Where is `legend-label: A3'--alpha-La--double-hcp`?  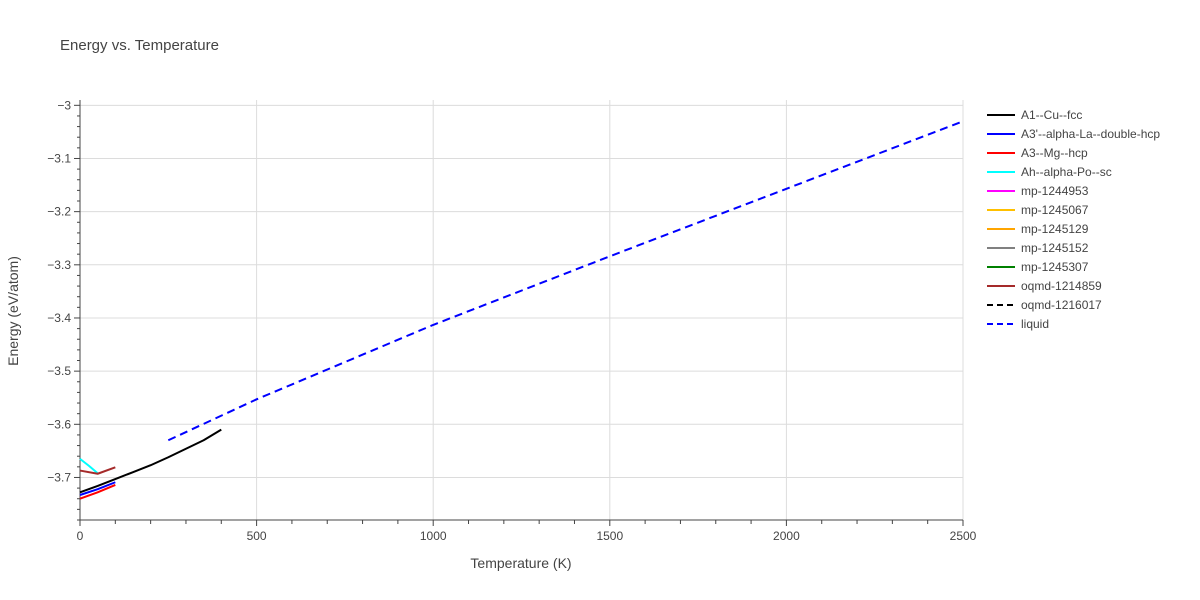 legend-label: A3'--alpha-La--double-hcp is located at coordinates (1090, 134).